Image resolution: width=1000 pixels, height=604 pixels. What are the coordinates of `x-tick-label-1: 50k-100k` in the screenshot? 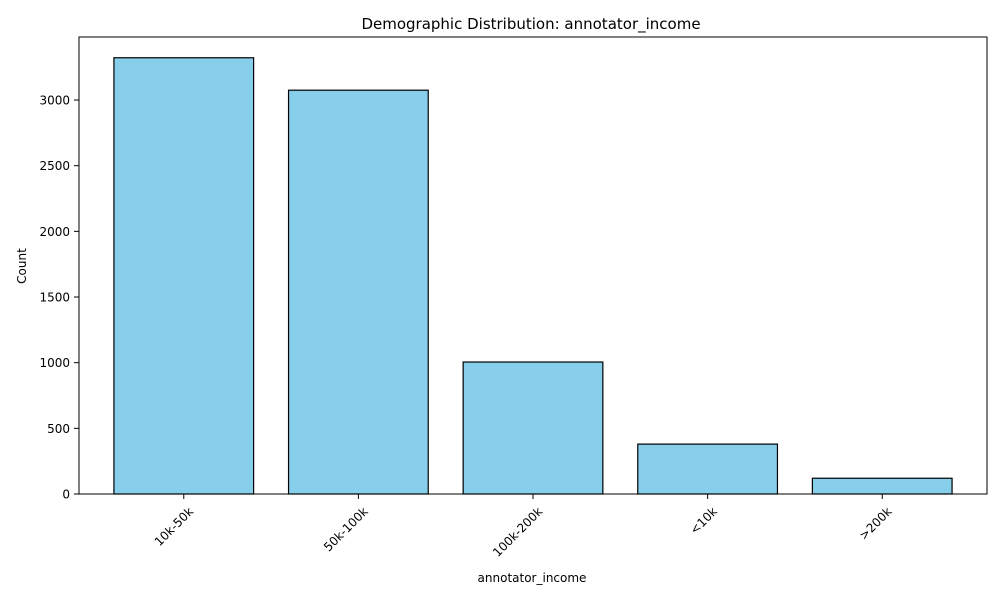 It's located at (346, 529).